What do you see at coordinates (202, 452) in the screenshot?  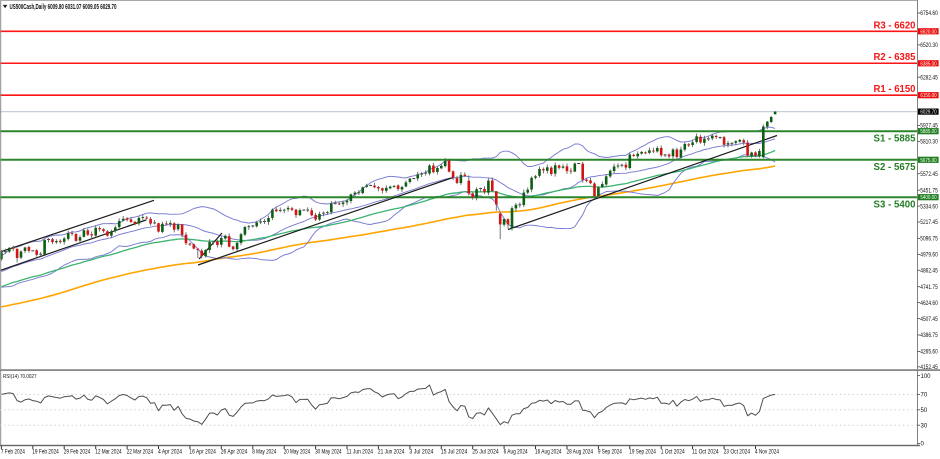 I see `svg-text: 16 Apr 2024` at bounding box center [202, 452].